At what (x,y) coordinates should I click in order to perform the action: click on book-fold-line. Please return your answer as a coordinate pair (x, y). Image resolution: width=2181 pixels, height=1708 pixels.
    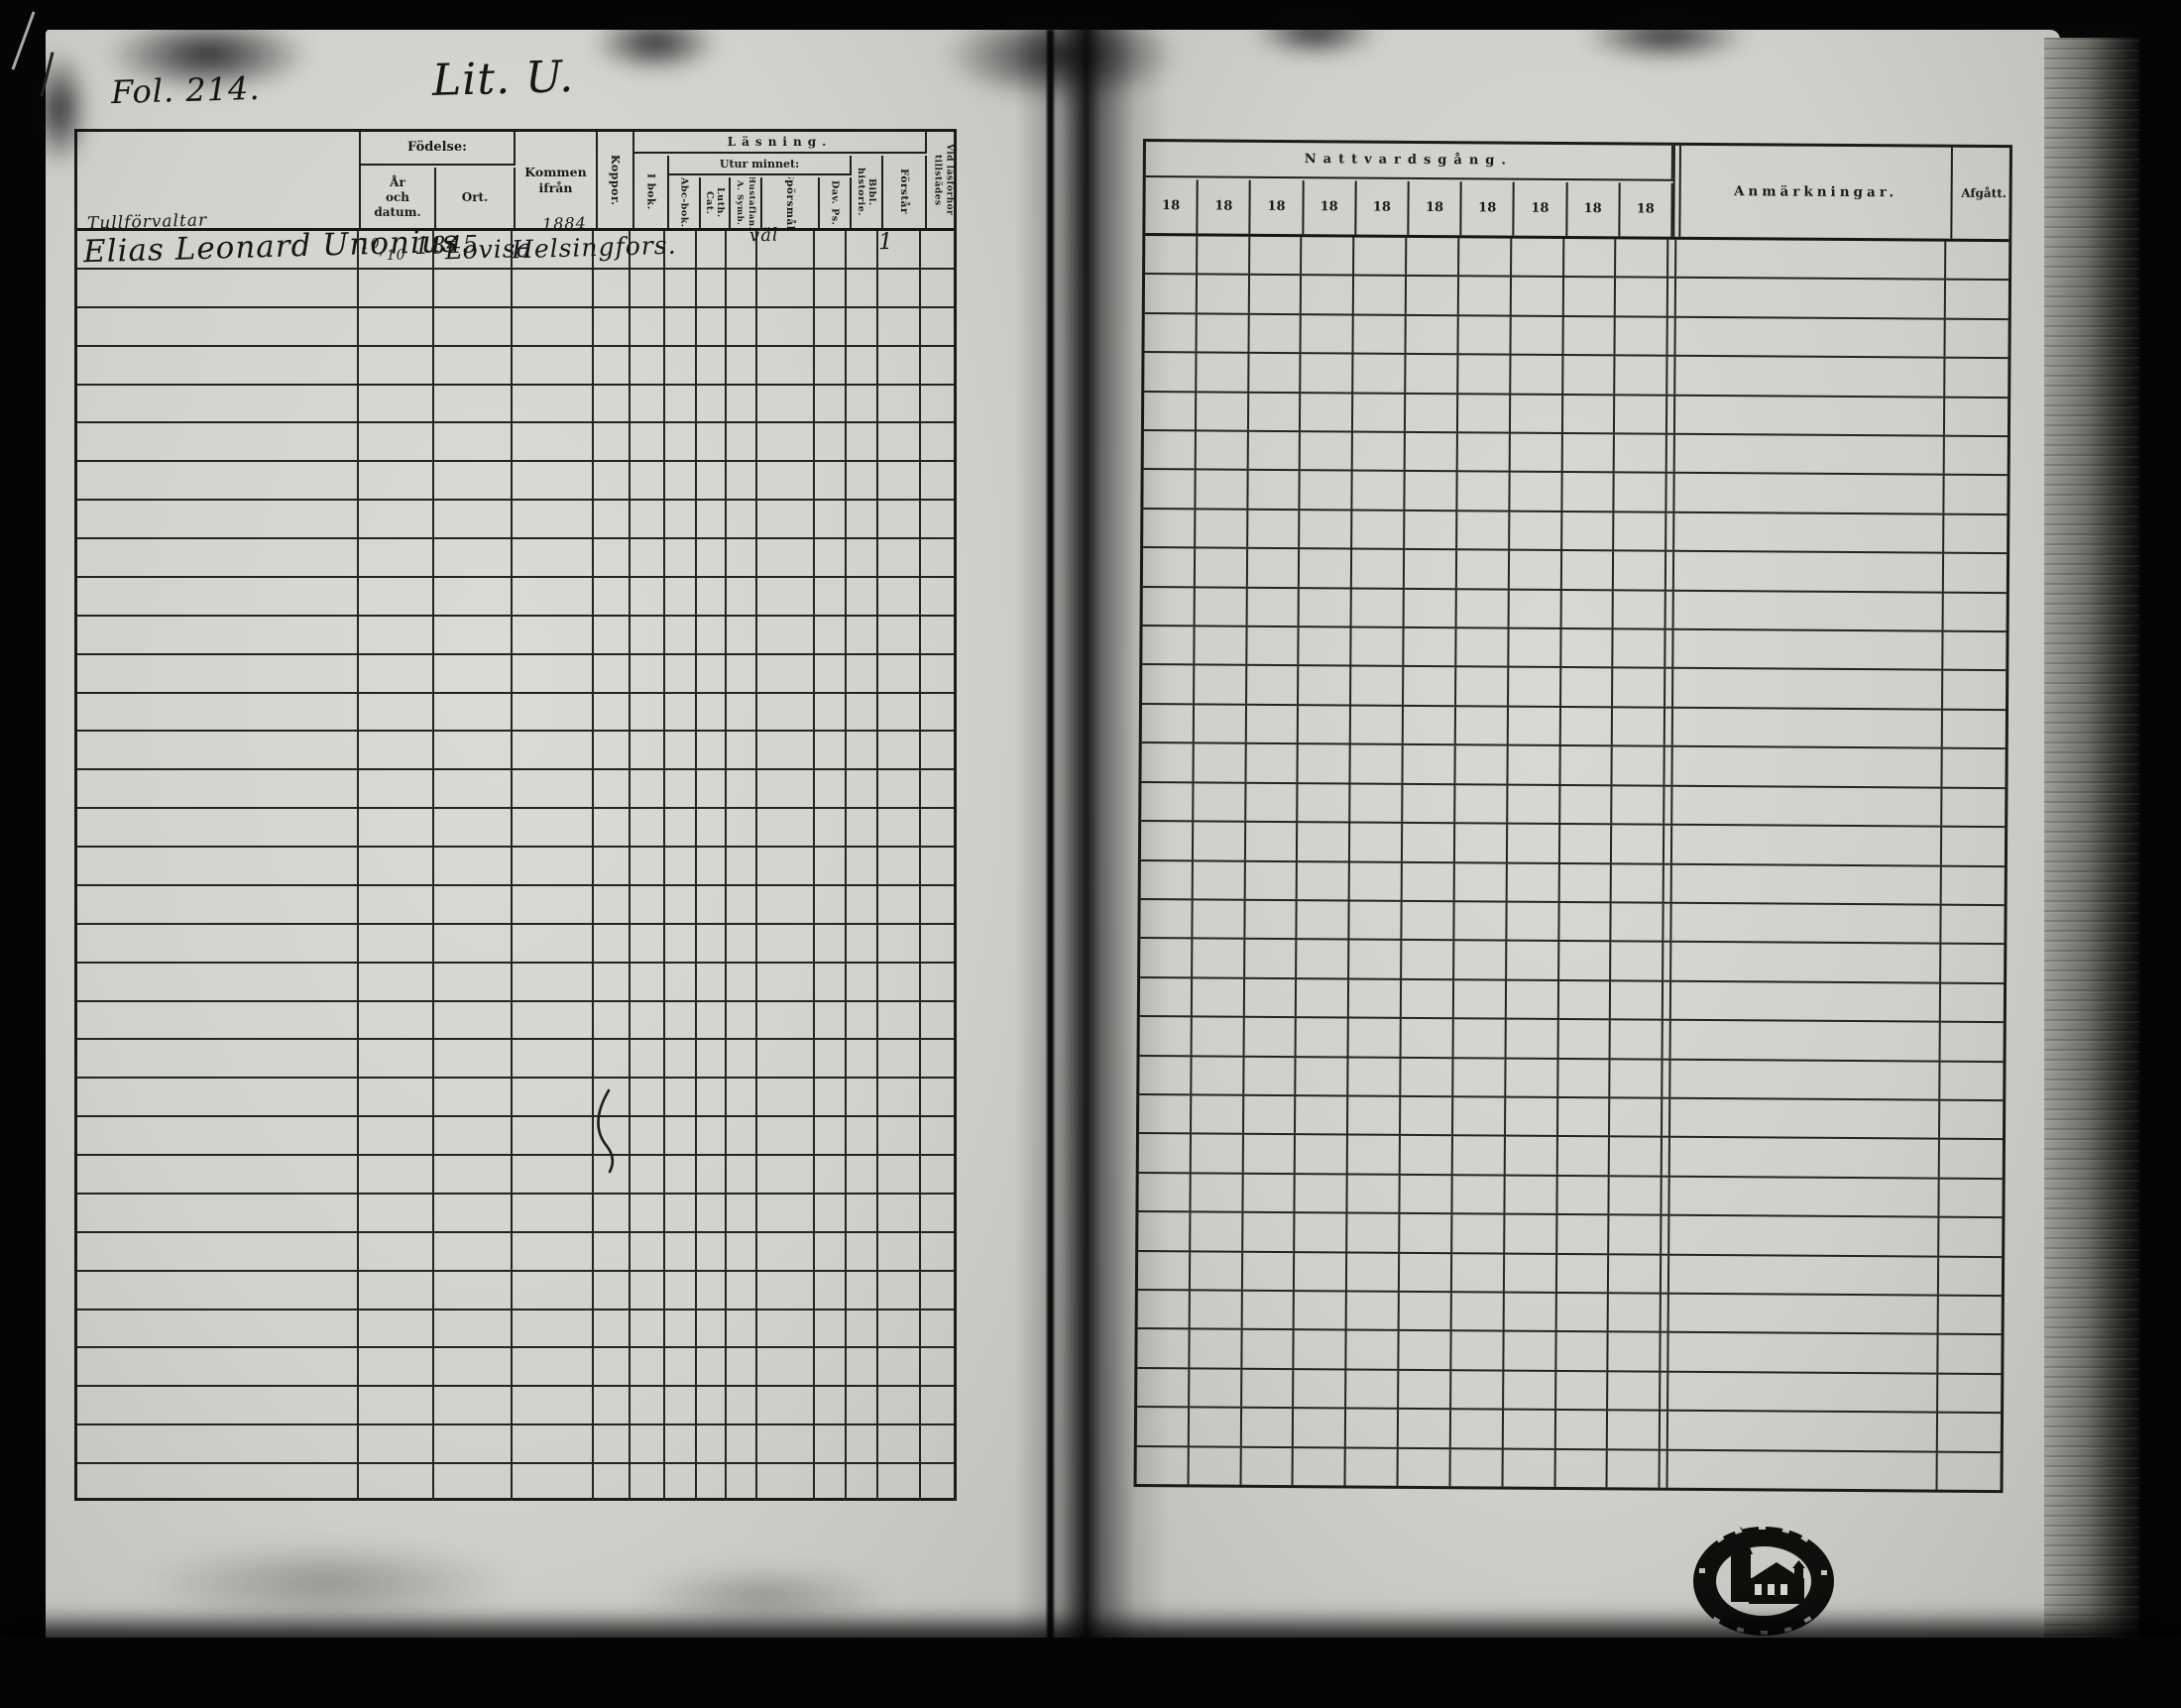
    Looking at the image, I should click on (1050, 848).